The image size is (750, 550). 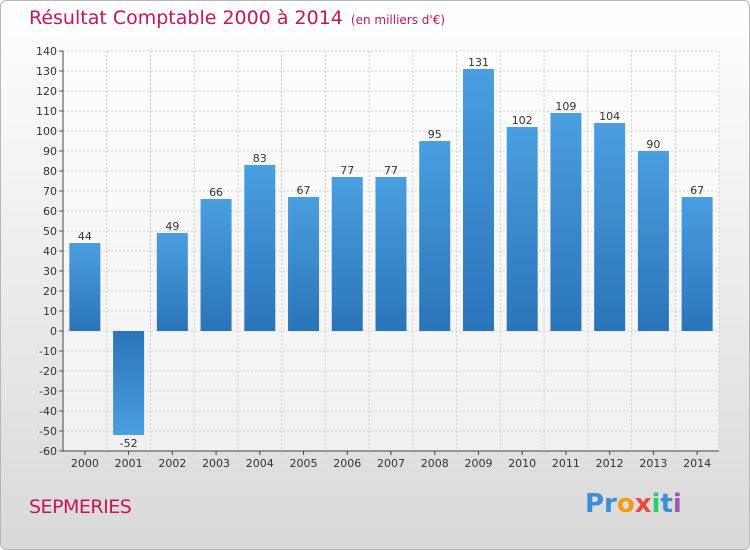 What do you see at coordinates (85, 236) in the screenshot?
I see `data-label: 44` at bounding box center [85, 236].